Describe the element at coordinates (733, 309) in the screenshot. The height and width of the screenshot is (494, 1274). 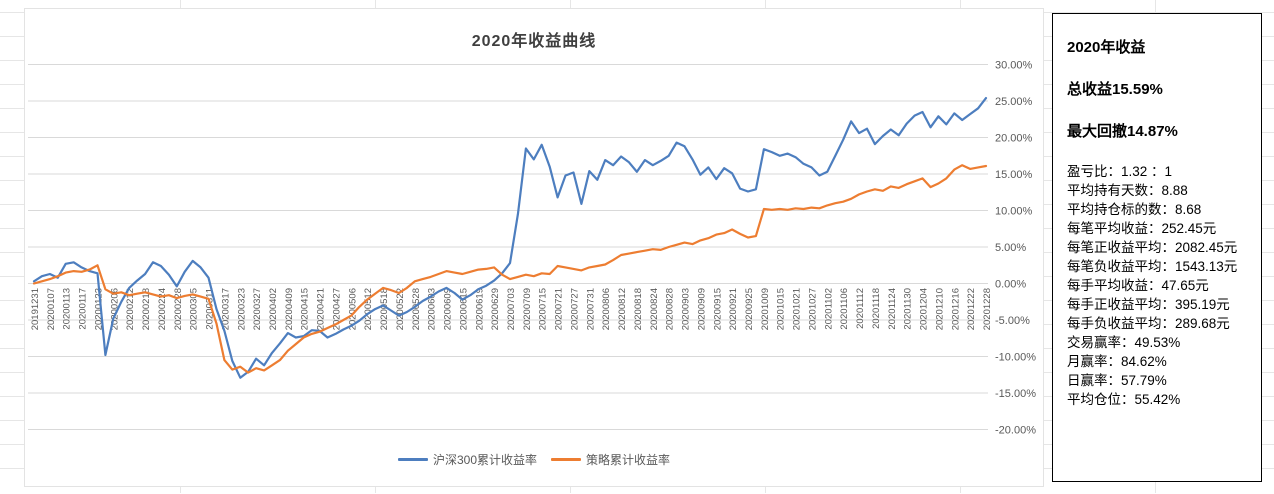
I see `x-axis-tick-label: 20200921` at that location.